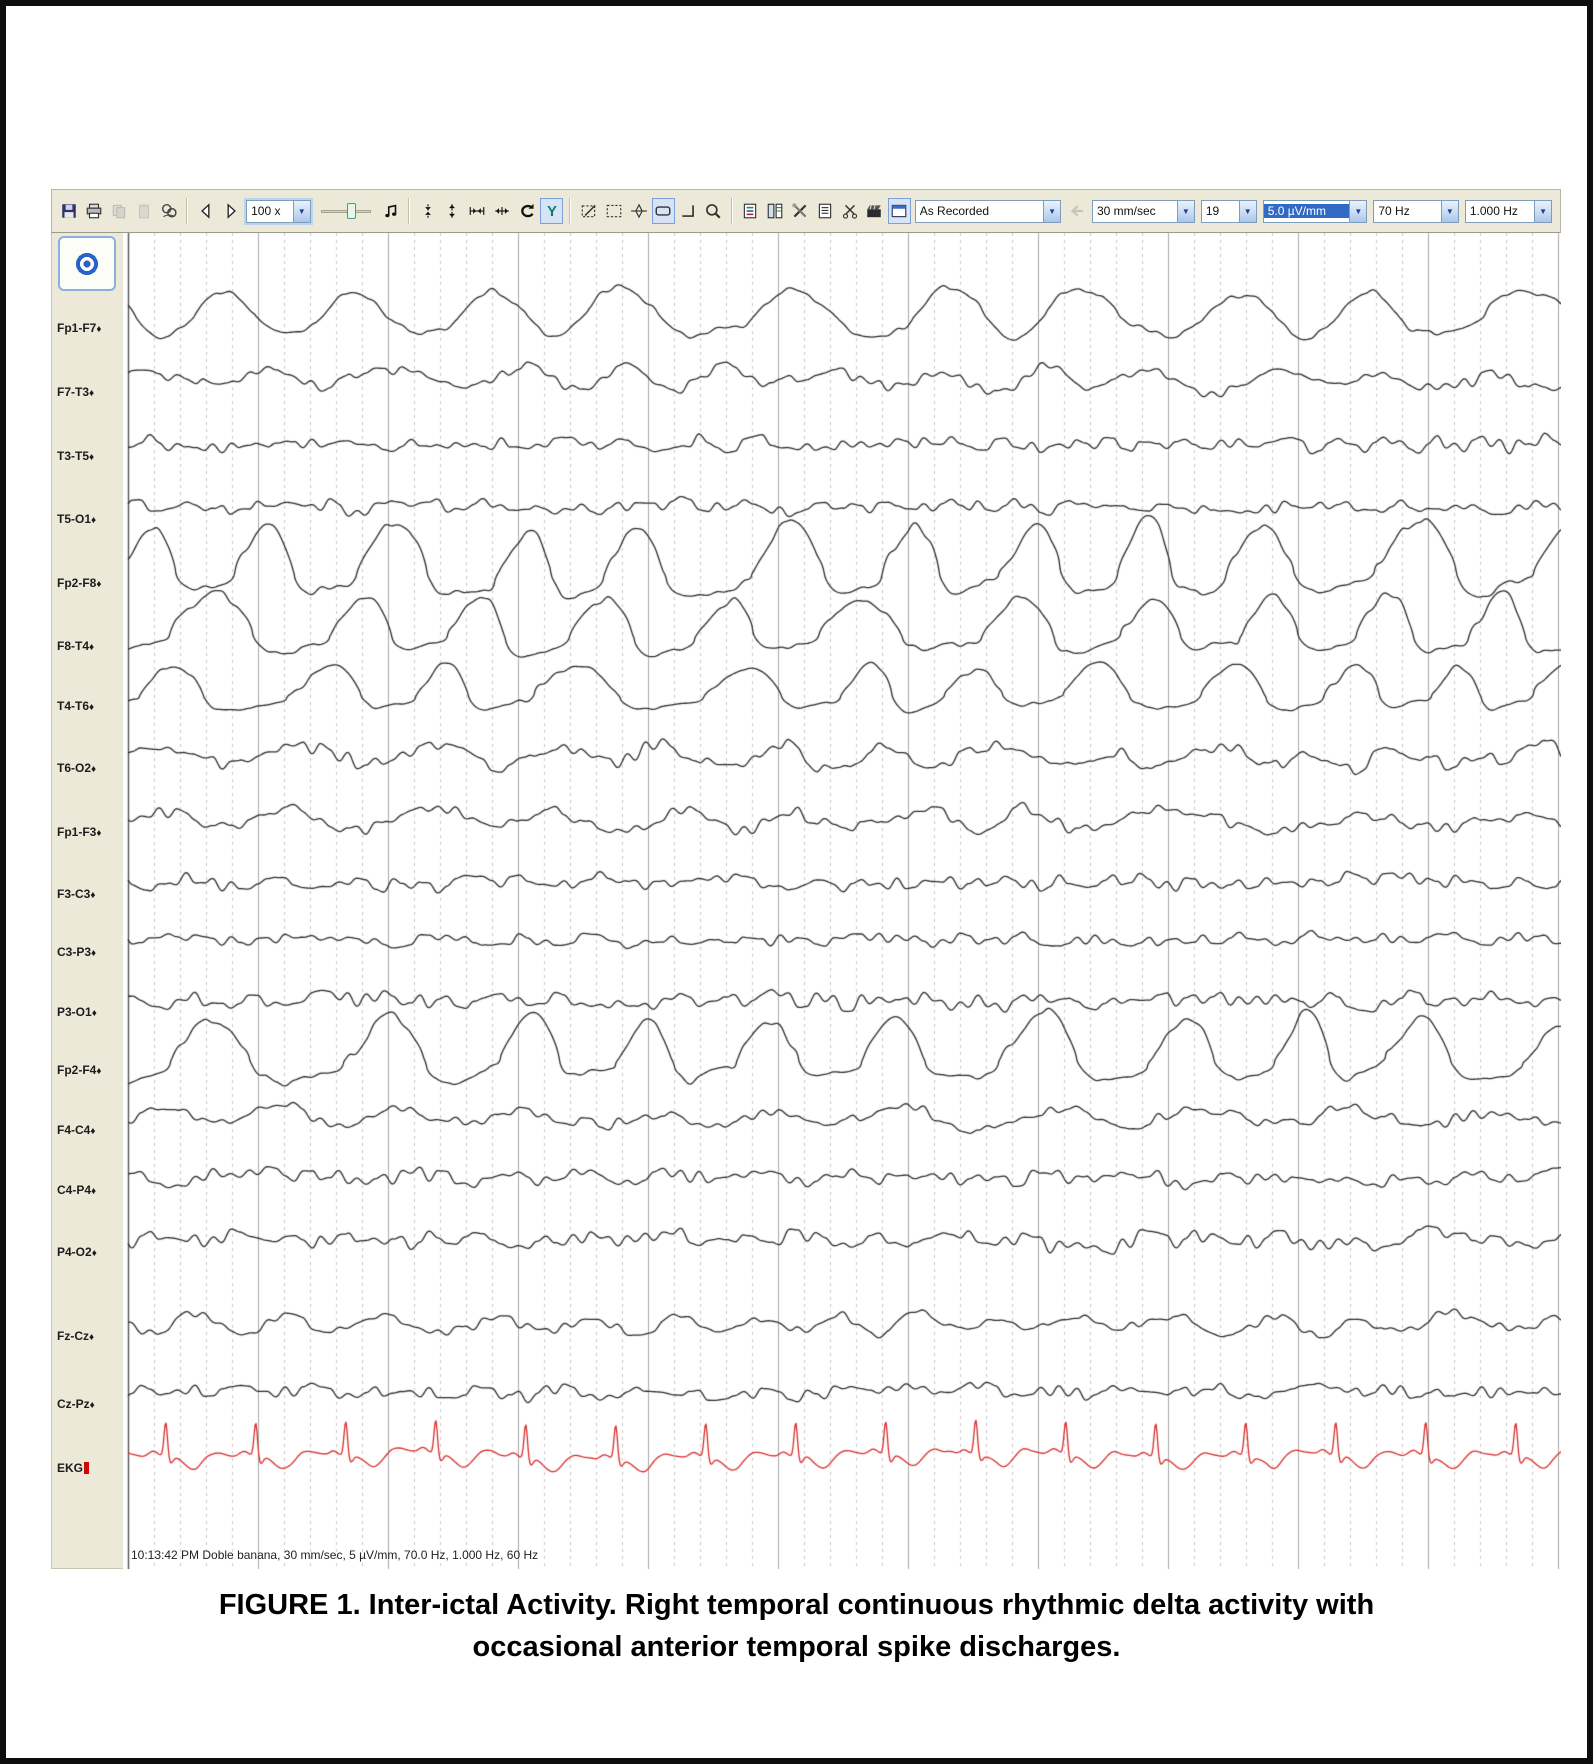  Describe the element at coordinates (76, 1405) in the screenshot. I see `channel-label-cz-pz: Cz-Pz♦` at that location.